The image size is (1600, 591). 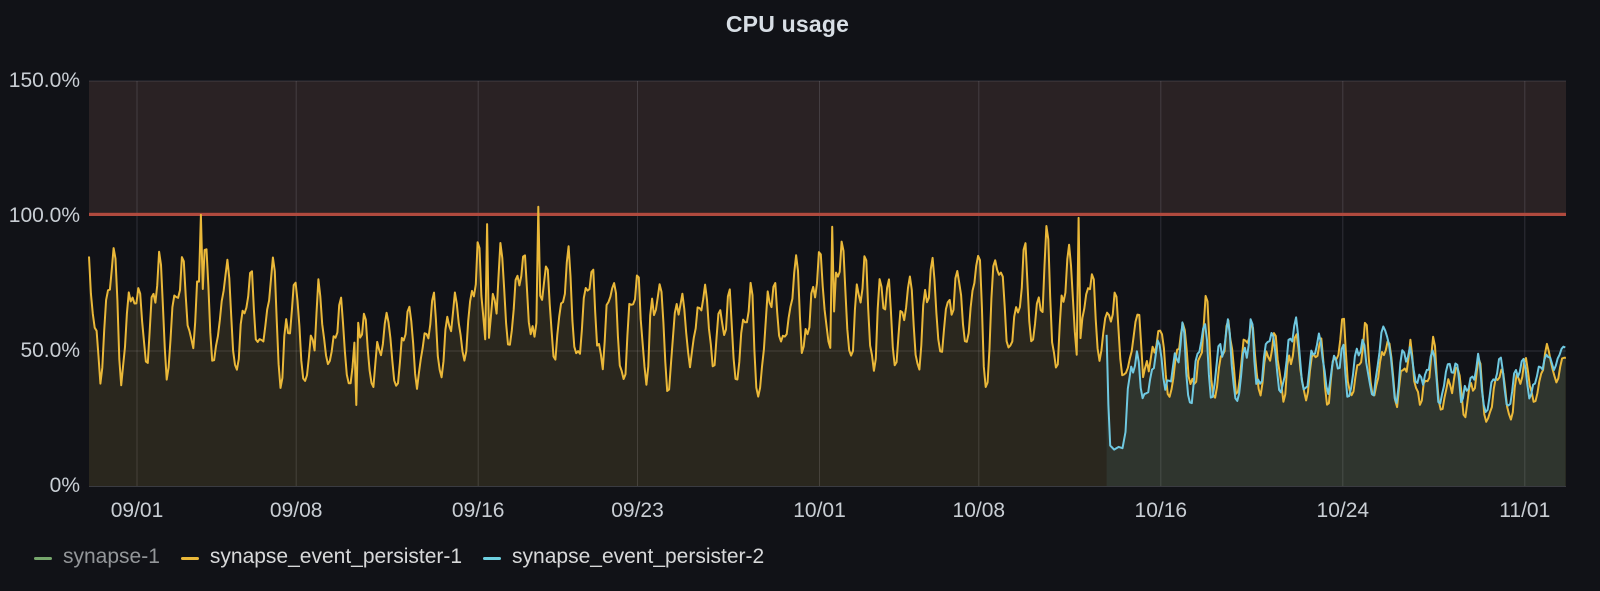 I want to click on svg-text: 10/01, so click(x=819, y=510).